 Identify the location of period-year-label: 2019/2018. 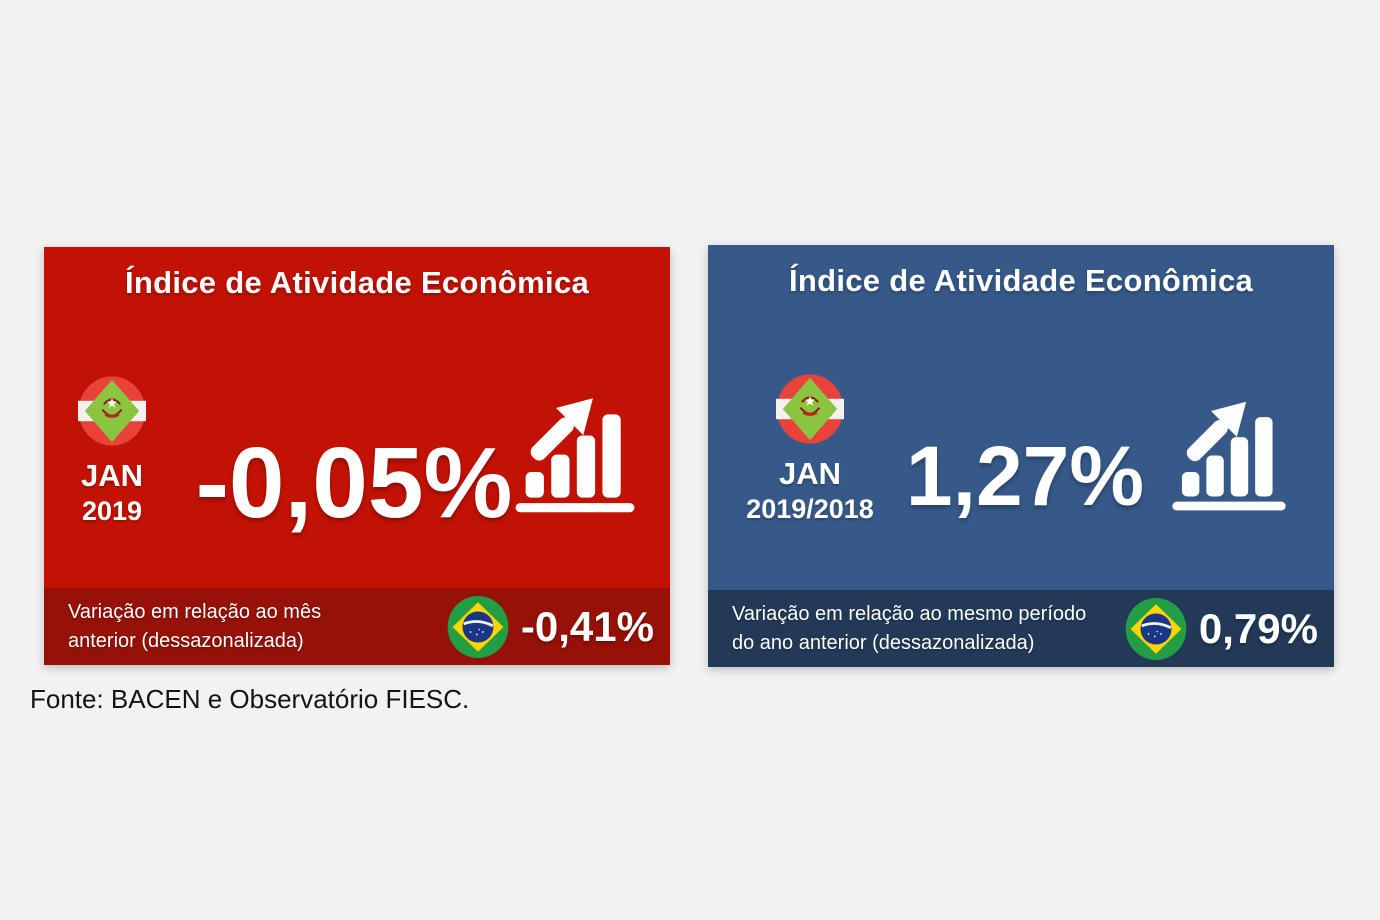
(810, 508).